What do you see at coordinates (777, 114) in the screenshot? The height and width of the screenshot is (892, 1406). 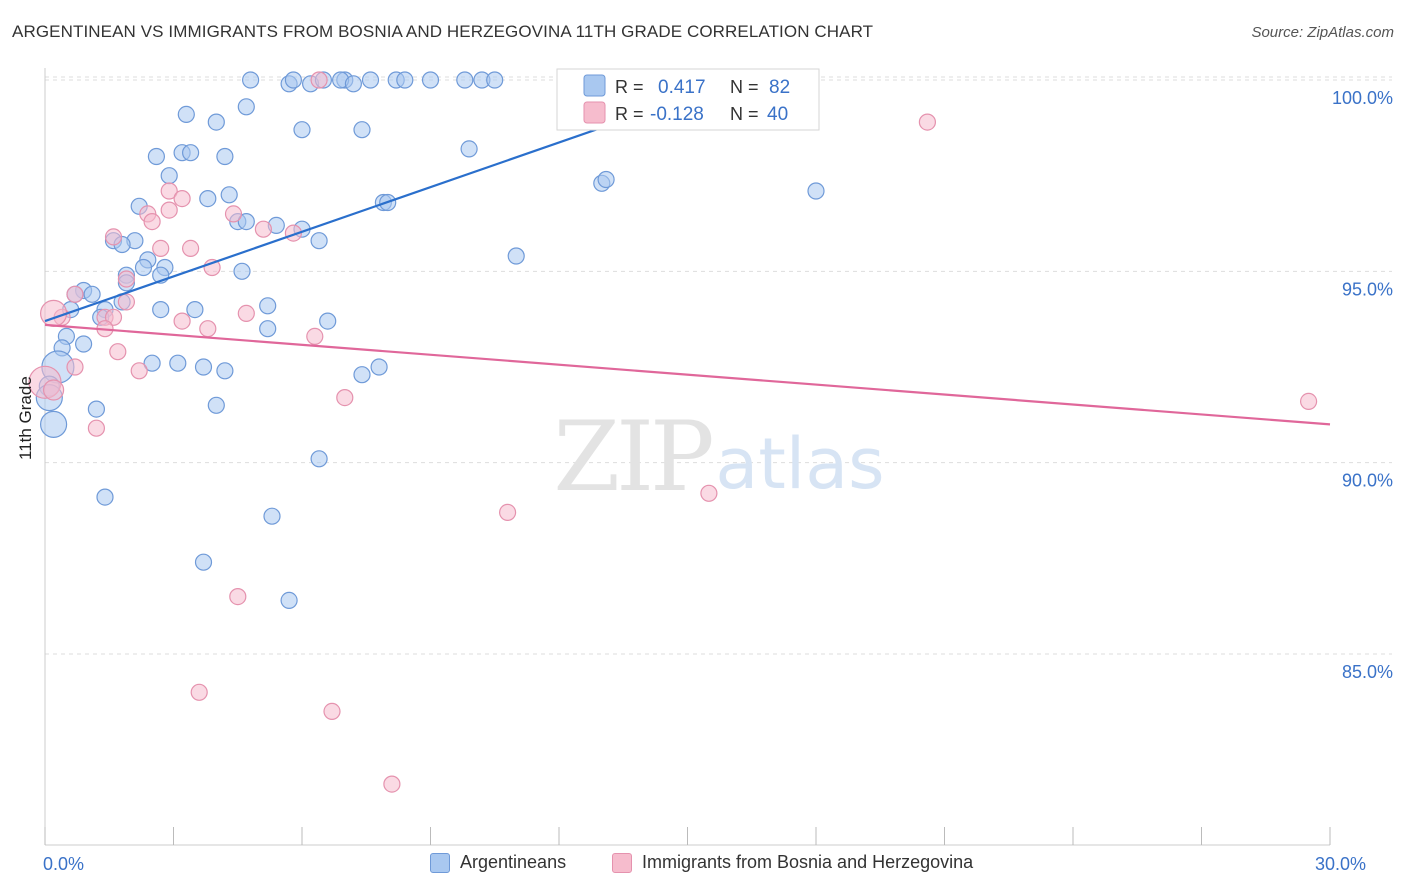 I see `legend-n-value-pink: 40` at bounding box center [777, 114].